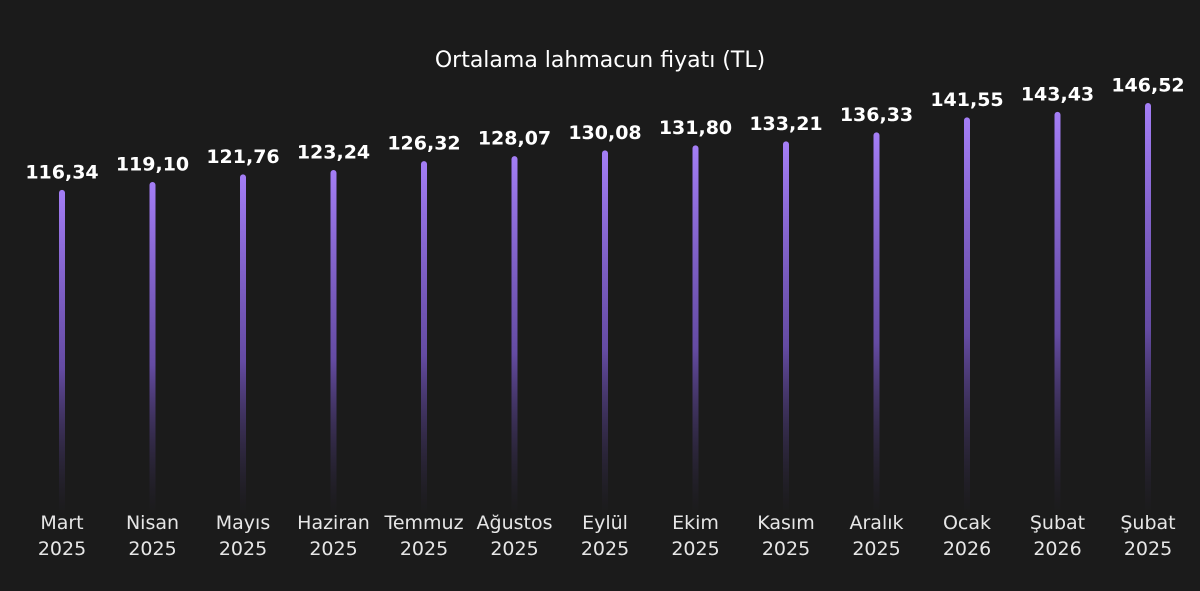 This screenshot has width=1200, height=591. What do you see at coordinates (695, 128) in the screenshot?
I see `value-label: 131,80` at bounding box center [695, 128].